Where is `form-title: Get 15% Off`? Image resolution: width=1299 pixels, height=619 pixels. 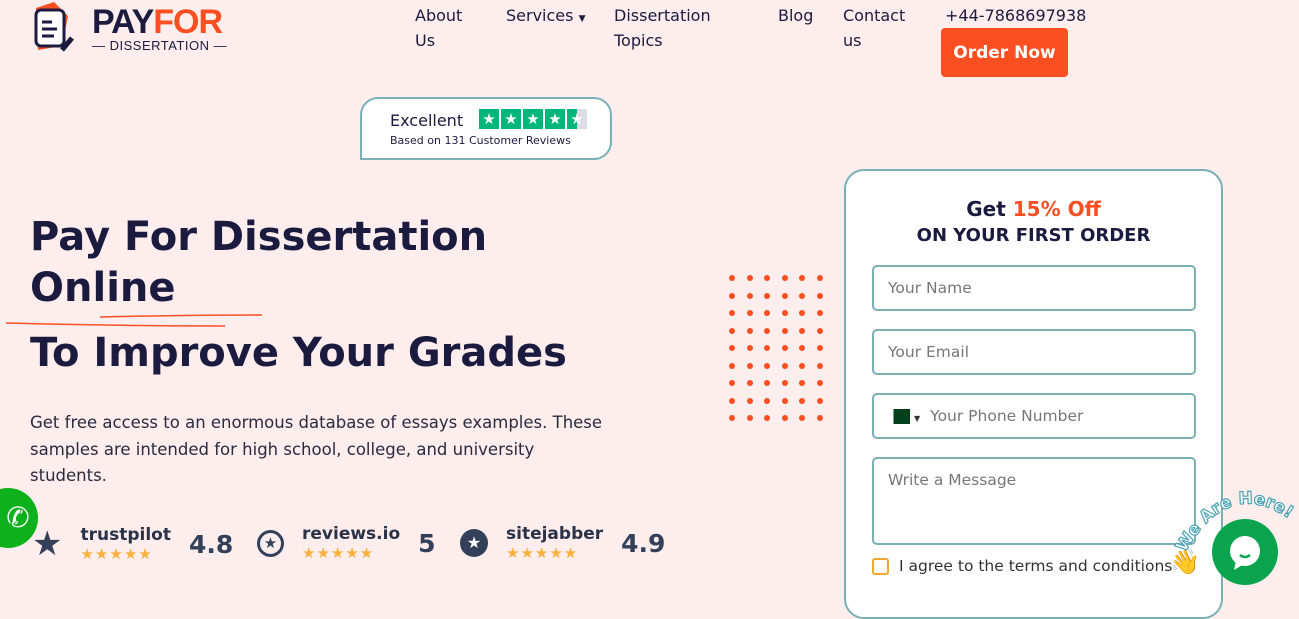 form-title: Get 15% Off is located at coordinates (1033, 209).